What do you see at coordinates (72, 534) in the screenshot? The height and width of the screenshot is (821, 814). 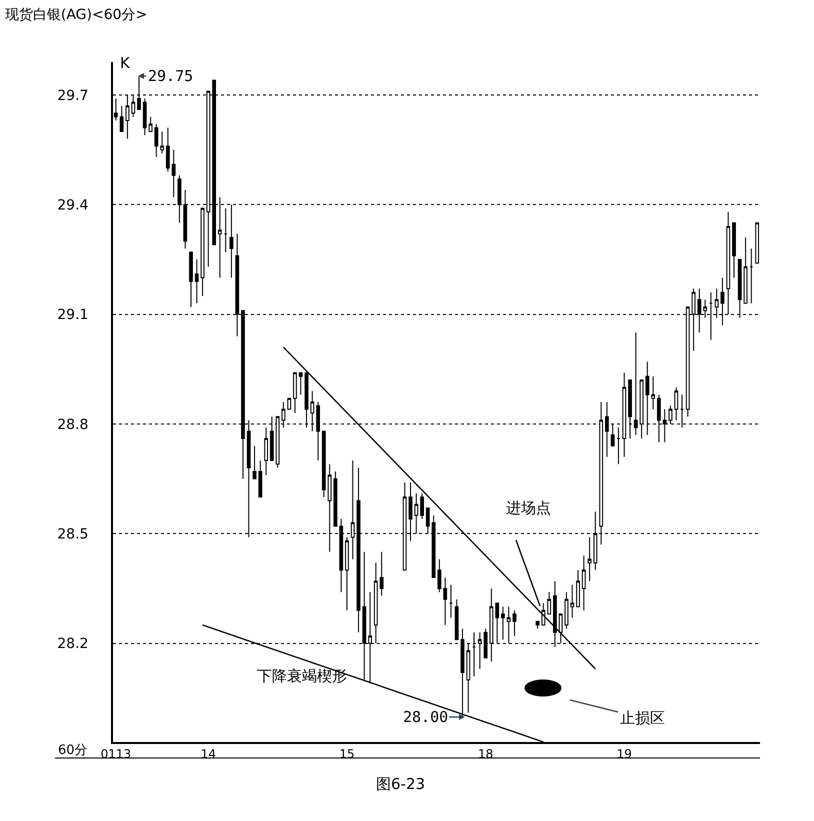 I see `y-tick-label: 28.5` at bounding box center [72, 534].